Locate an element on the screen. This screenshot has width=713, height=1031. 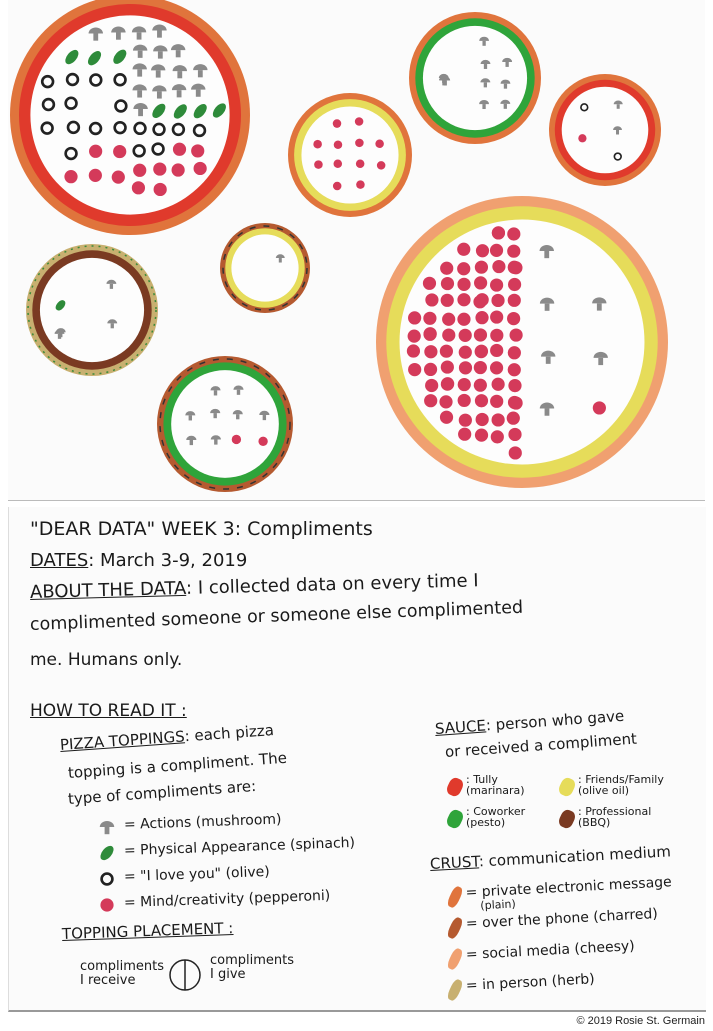
dates-line: DATES: March 3-9, 2019 is located at coordinates (138, 560).